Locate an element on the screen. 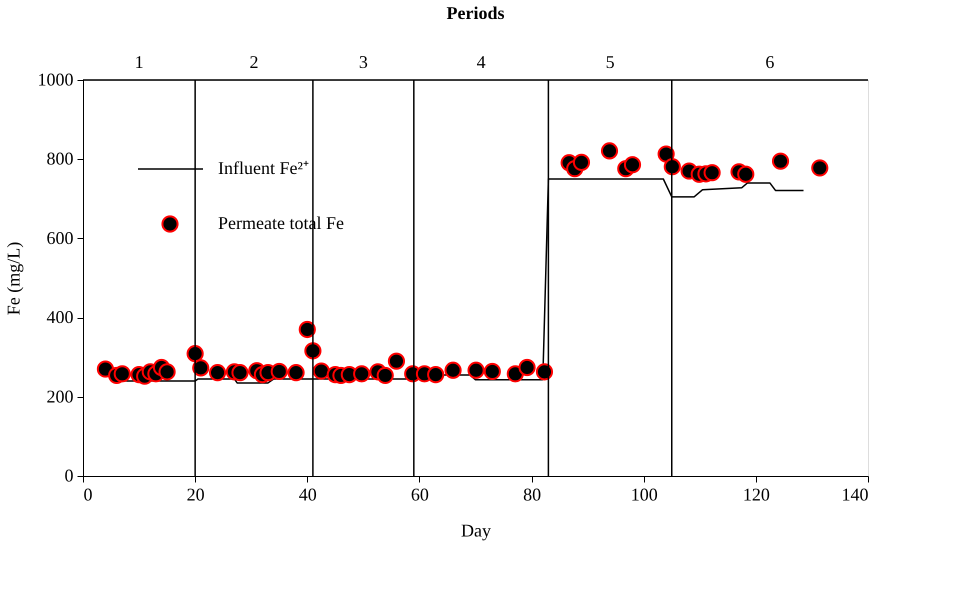  x-axis-title: Day is located at coordinates (476, 530).